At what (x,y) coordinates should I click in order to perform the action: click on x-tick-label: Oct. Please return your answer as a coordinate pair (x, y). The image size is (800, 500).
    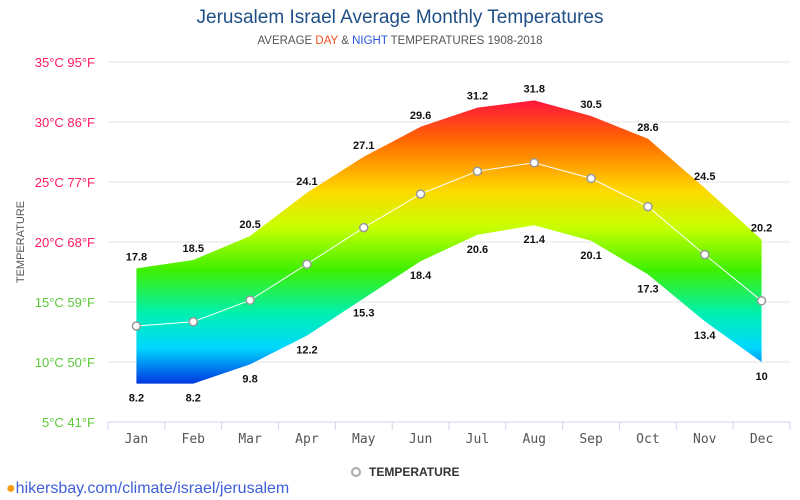
    Looking at the image, I should click on (647, 439).